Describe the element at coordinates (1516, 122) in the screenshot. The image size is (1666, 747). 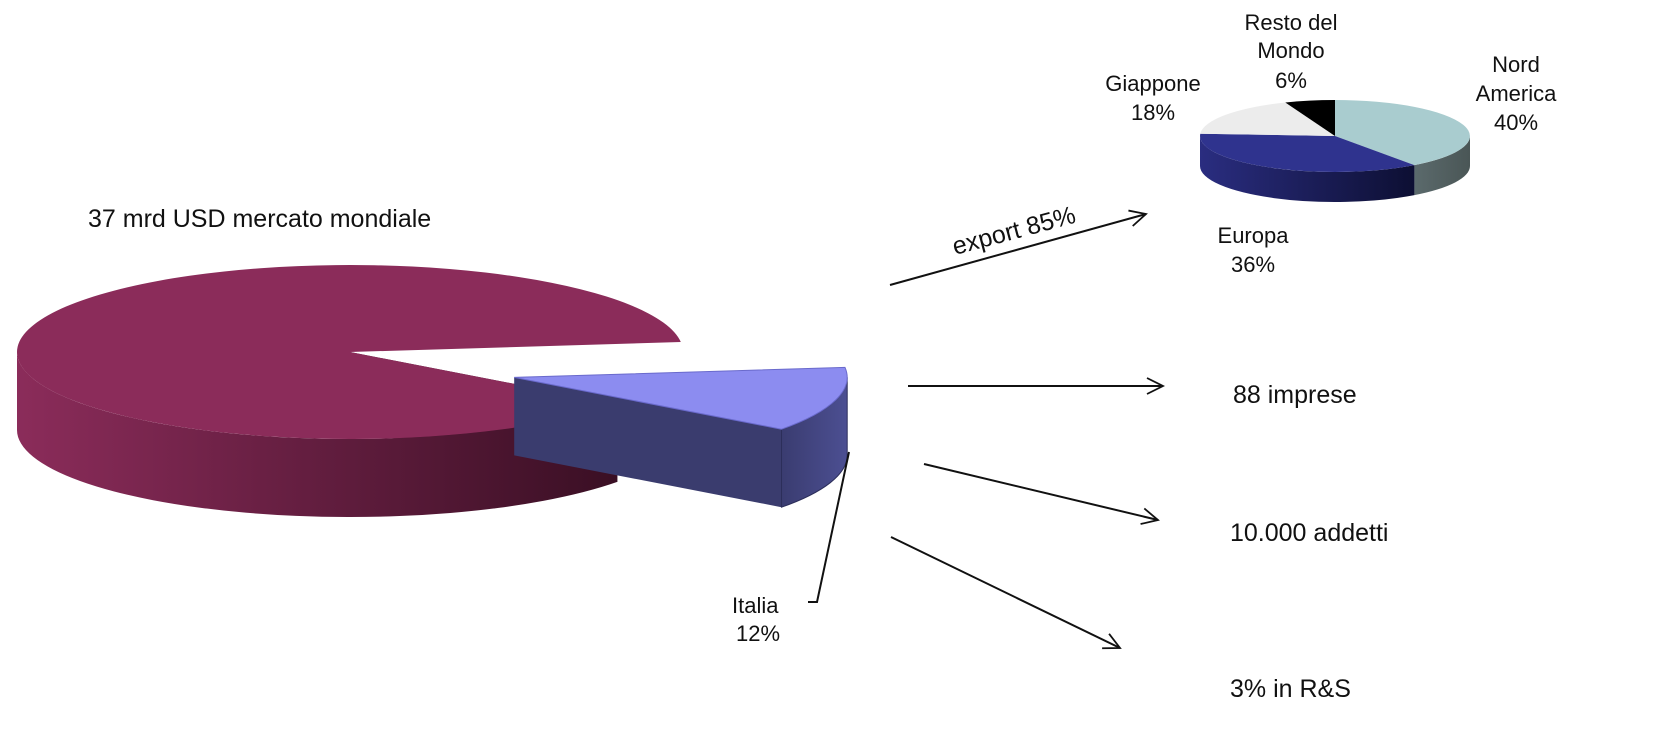
I see `nord-value-label: 40%` at that location.